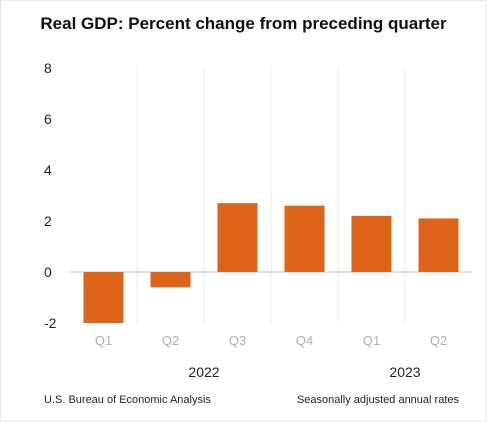  What do you see at coordinates (377, 400) in the screenshot?
I see `rates-note: Seasonally adjusted annual rates` at bounding box center [377, 400].